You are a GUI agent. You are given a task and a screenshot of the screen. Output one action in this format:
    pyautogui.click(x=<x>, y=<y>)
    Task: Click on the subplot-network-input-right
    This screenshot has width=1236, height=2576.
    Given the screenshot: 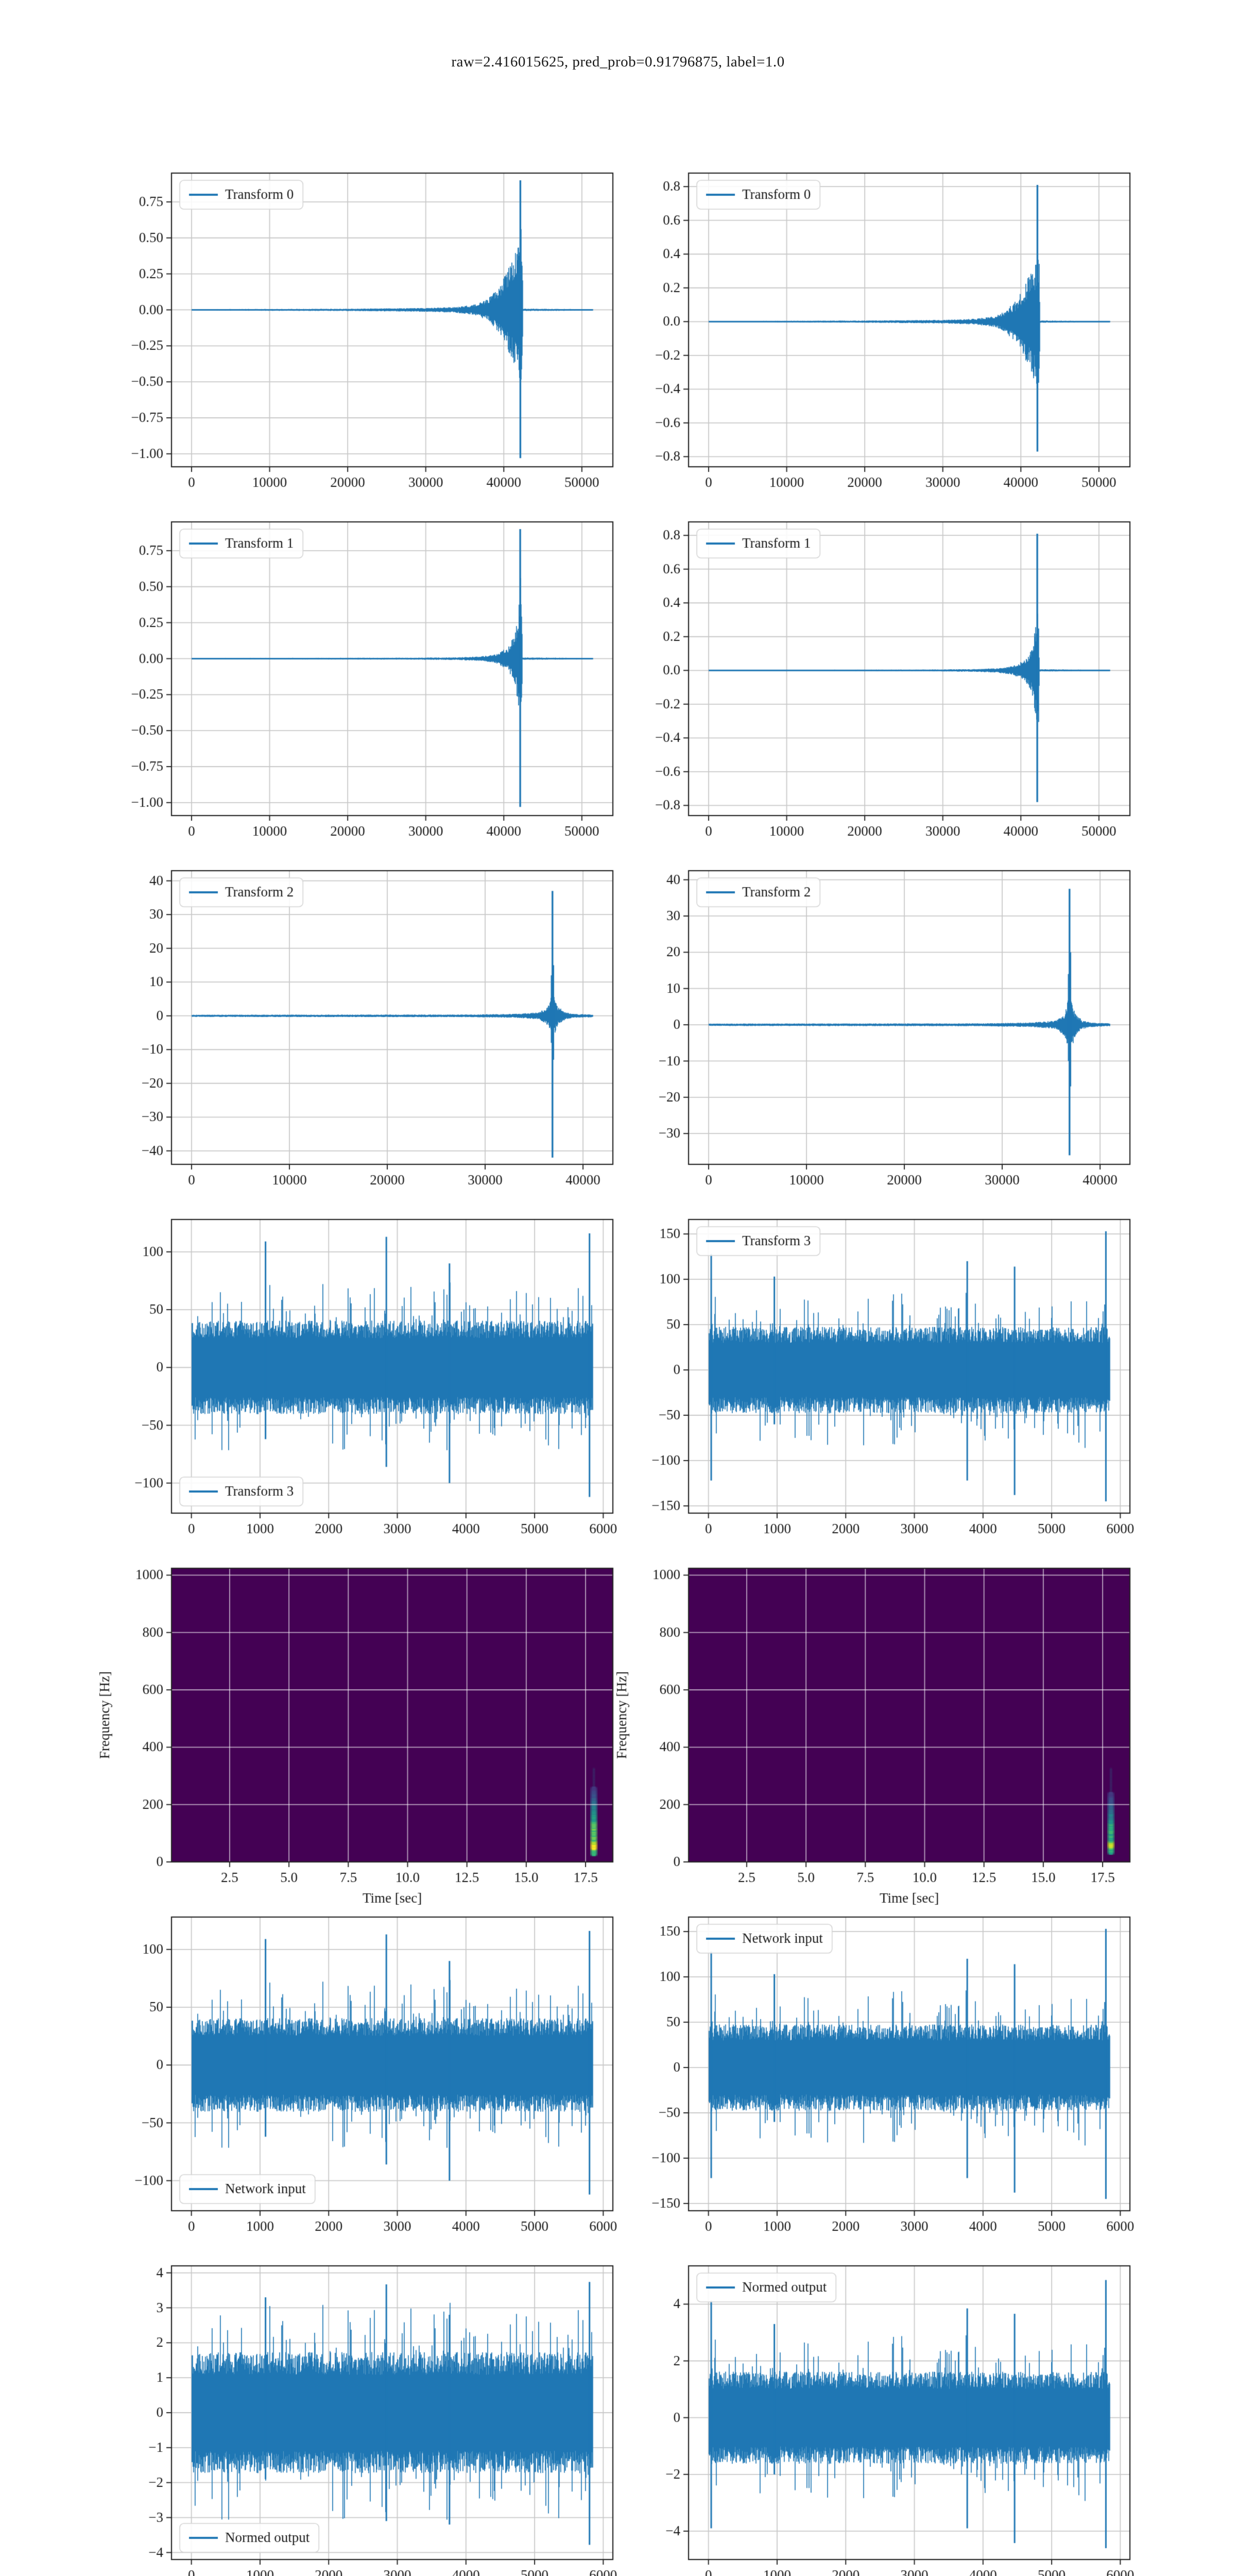 What is the action you would take?
    pyautogui.click(x=866, y=2078)
    